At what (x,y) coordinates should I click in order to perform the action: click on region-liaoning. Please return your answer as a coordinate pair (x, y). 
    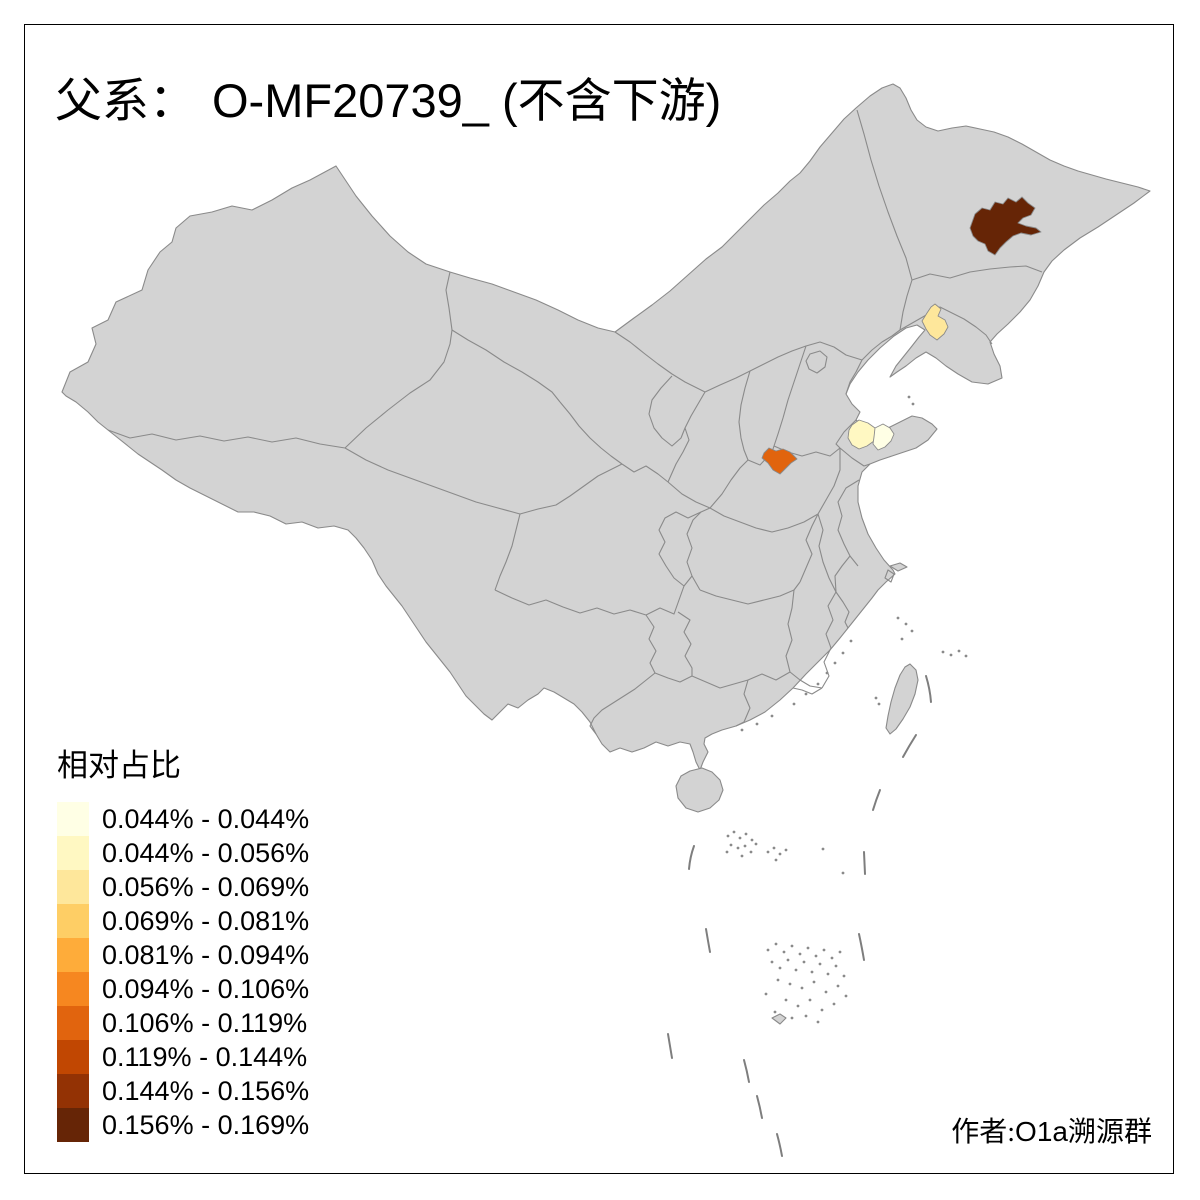
    Looking at the image, I should click on (935, 322).